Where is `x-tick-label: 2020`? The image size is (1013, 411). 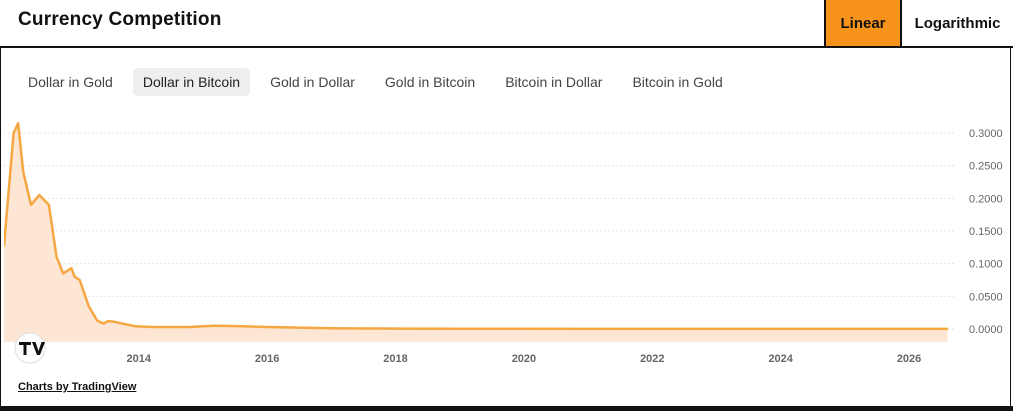 x-tick-label: 2020 is located at coordinates (524, 359).